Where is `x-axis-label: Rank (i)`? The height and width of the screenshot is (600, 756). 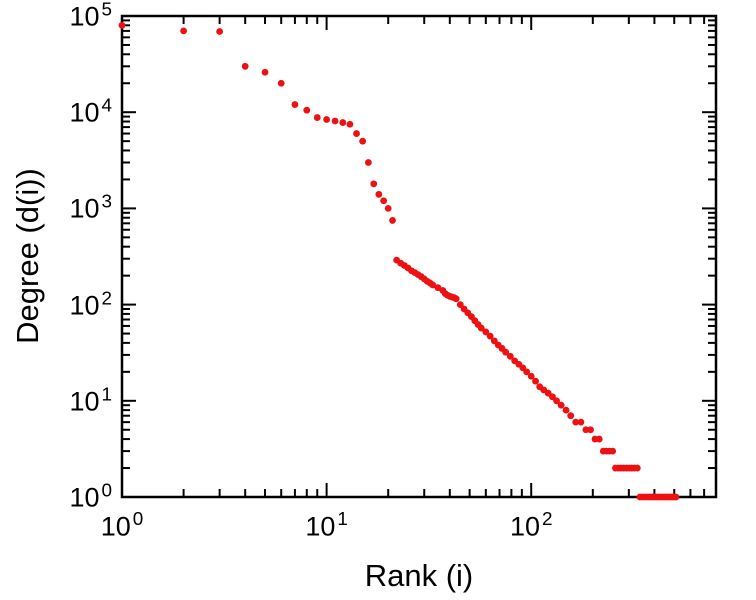
x-axis-label: Rank (i) is located at coordinates (419, 575).